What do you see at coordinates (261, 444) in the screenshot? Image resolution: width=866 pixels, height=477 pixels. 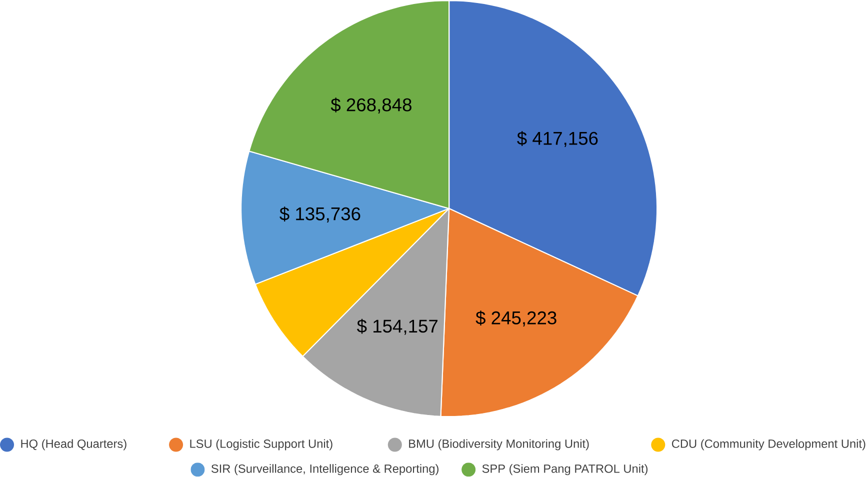 I see `legend-label: LSU (Logistic Support Unit)` at bounding box center [261, 444].